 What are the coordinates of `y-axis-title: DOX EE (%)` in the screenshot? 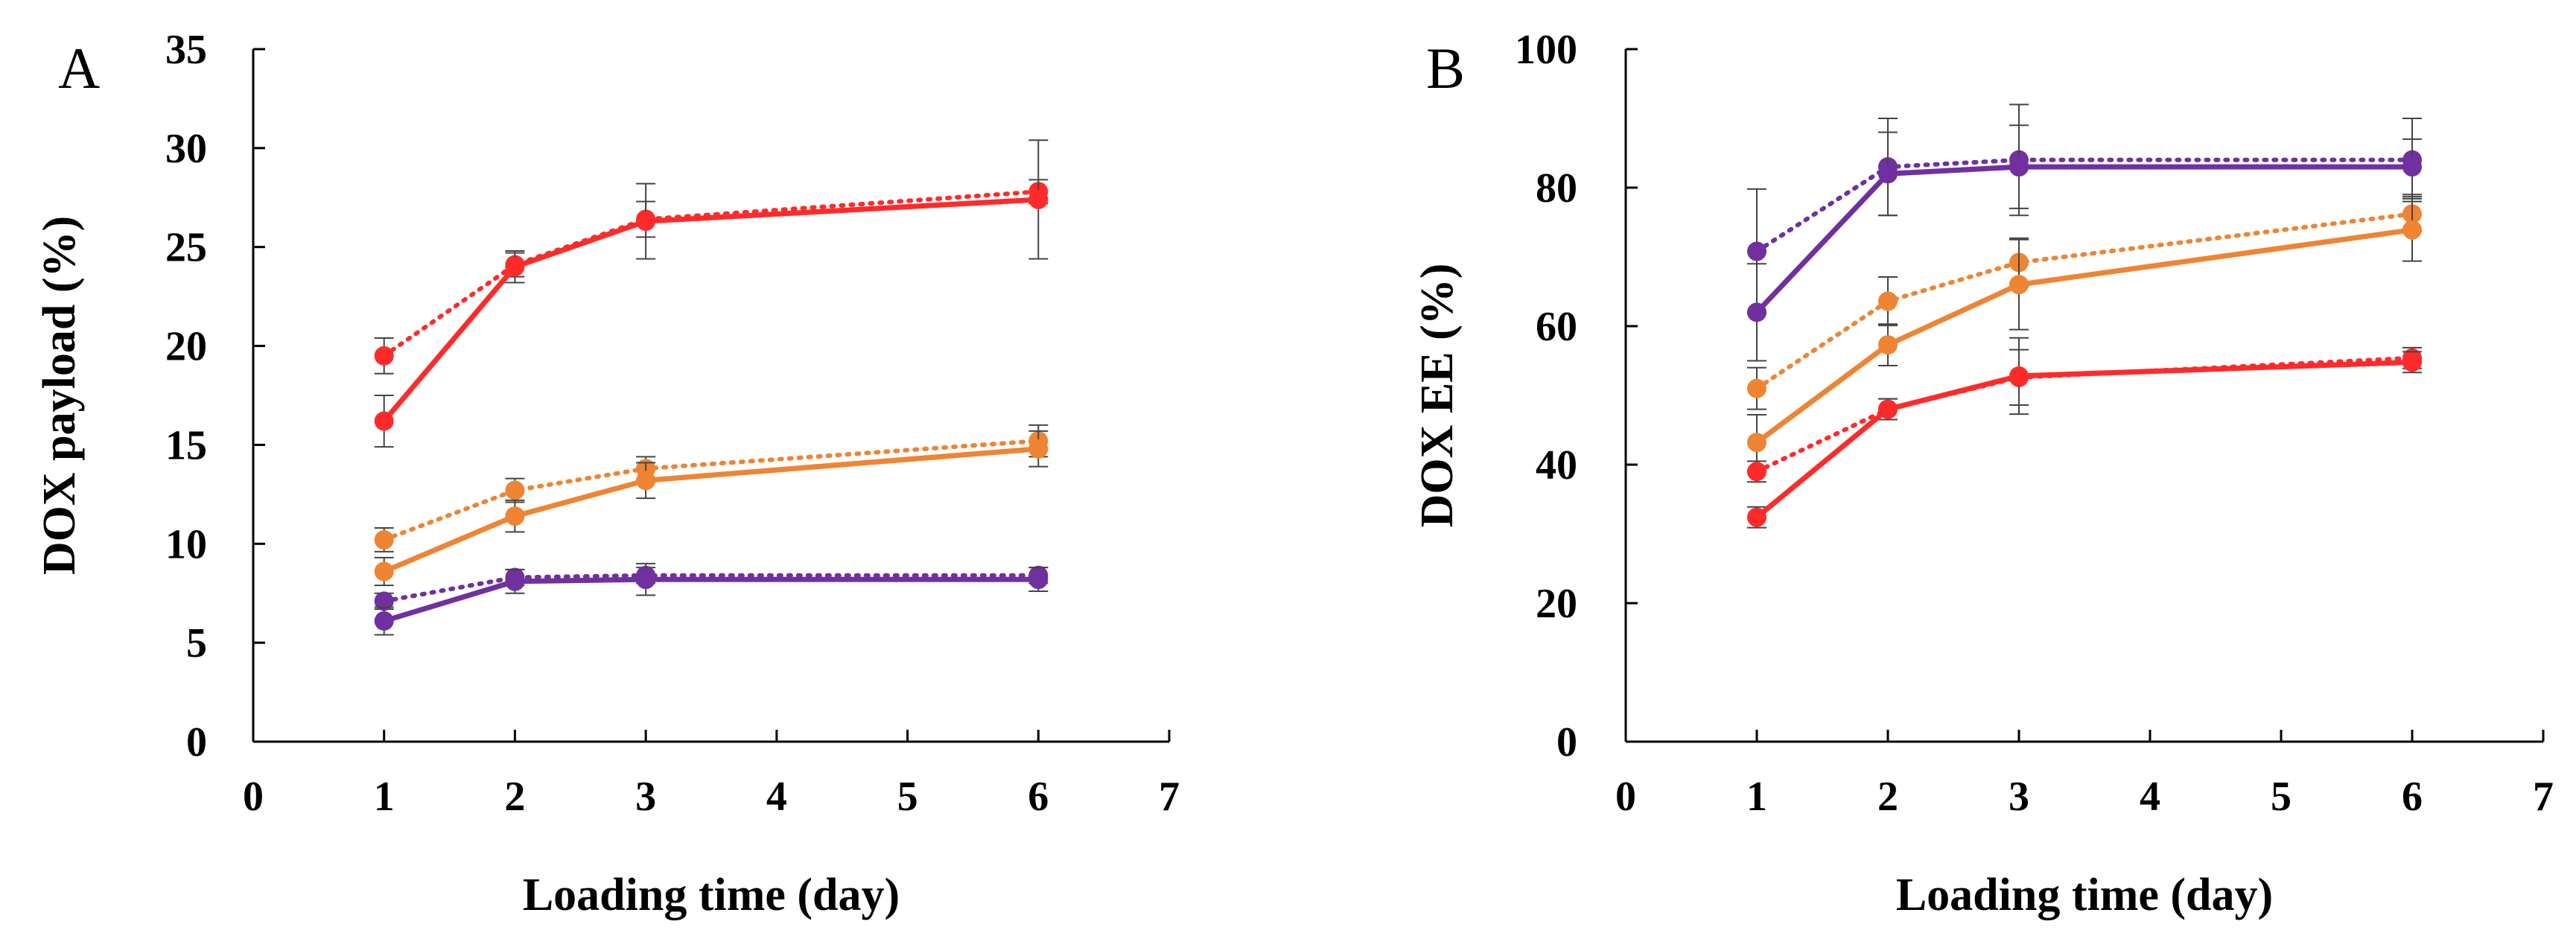 It's located at (1437, 396).